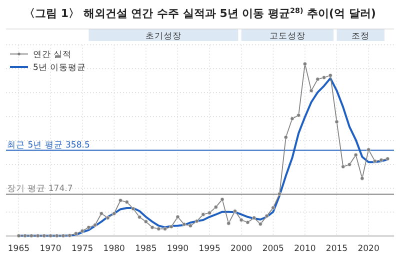 The image size is (400, 260). What do you see at coordinates (177, 249) in the screenshot?
I see `x-tick-label: 1990` at bounding box center [177, 249].